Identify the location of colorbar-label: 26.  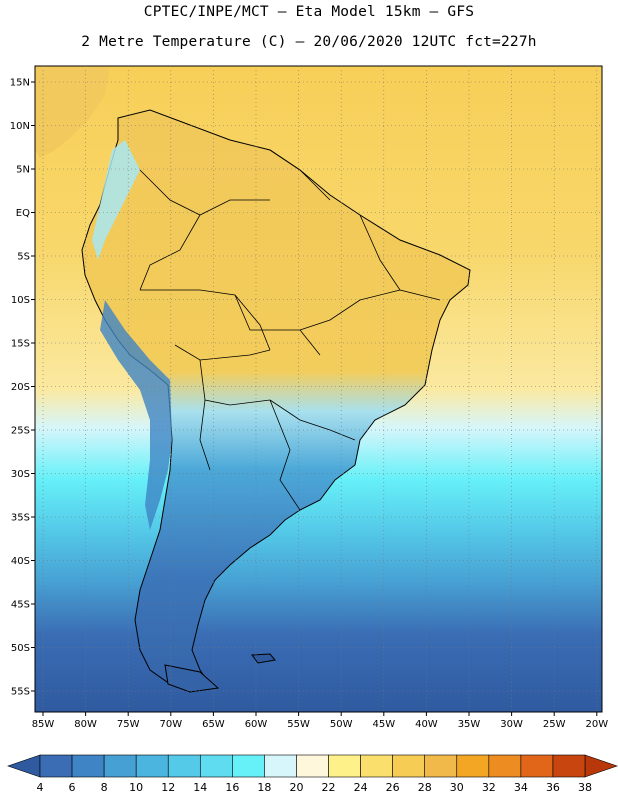
(393, 787).